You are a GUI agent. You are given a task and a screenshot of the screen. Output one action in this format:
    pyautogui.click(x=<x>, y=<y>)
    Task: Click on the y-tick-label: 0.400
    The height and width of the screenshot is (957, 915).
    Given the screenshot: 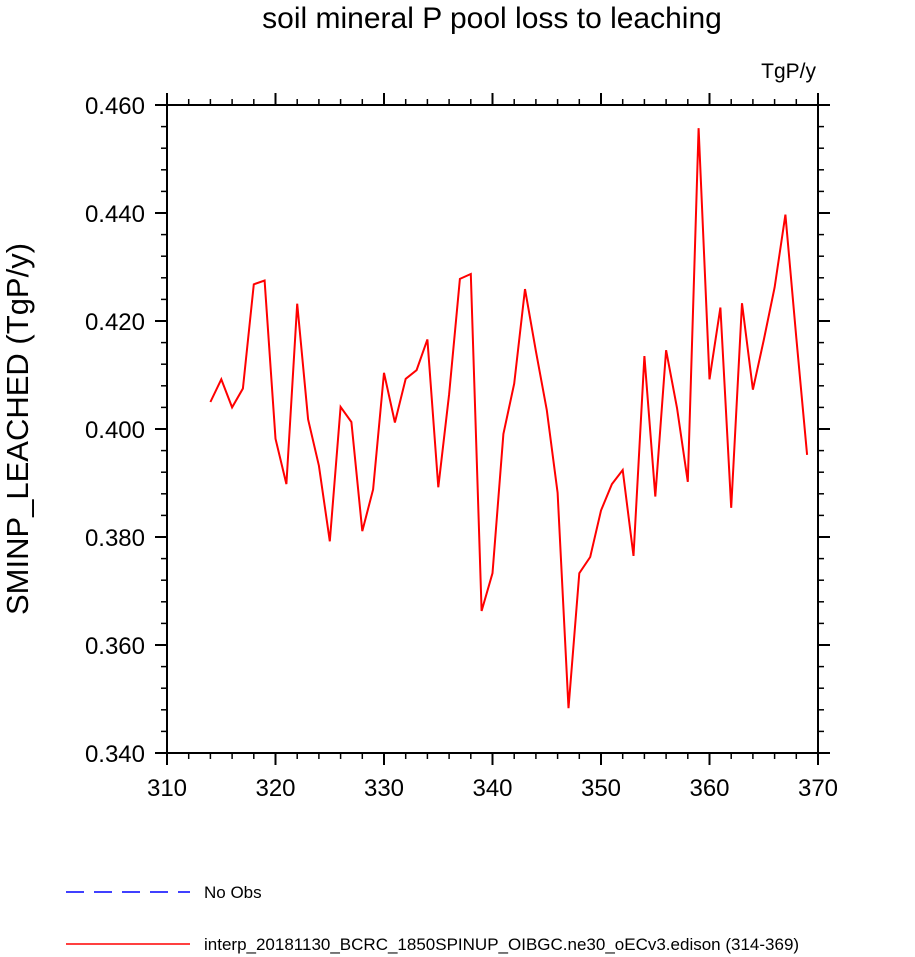 What is the action you would take?
    pyautogui.click(x=115, y=430)
    